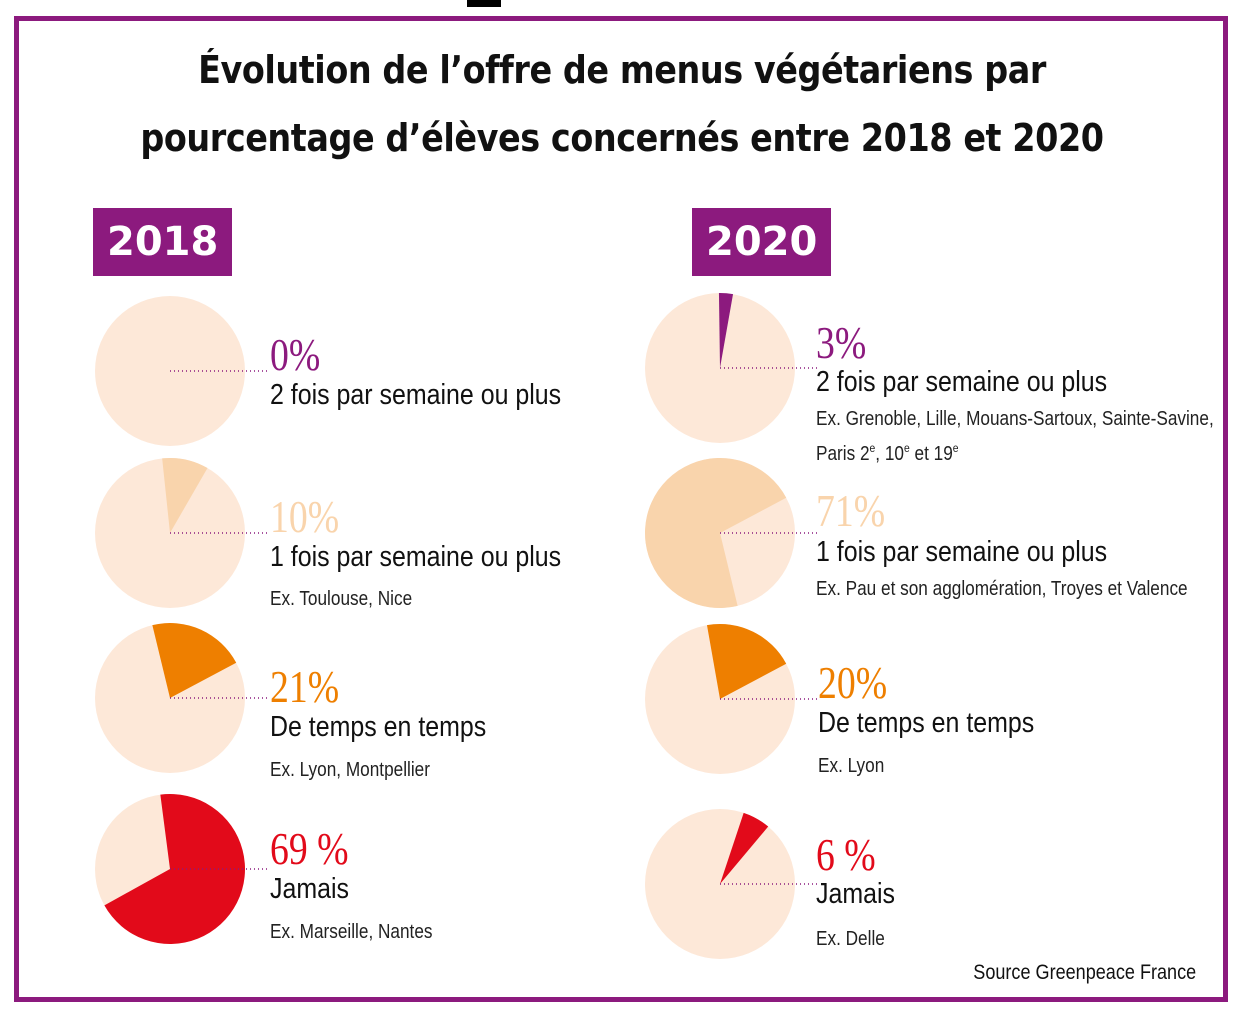 Image resolution: width=1244 pixels, height=1013 pixels. What do you see at coordinates (1084, 972) in the screenshot?
I see `source-credit: Source Greenpeace France` at bounding box center [1084, 972].